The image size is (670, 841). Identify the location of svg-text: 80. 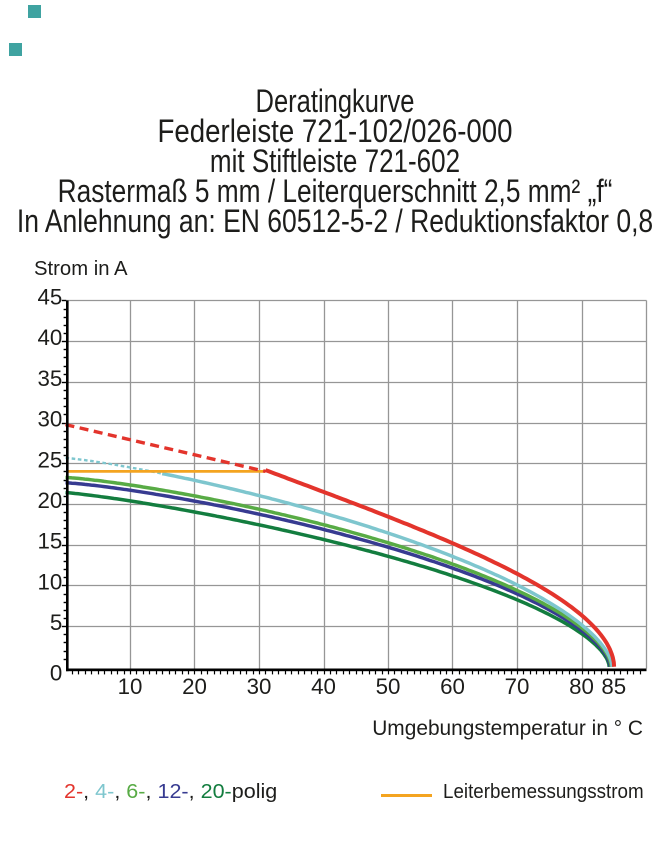
(581, 686).